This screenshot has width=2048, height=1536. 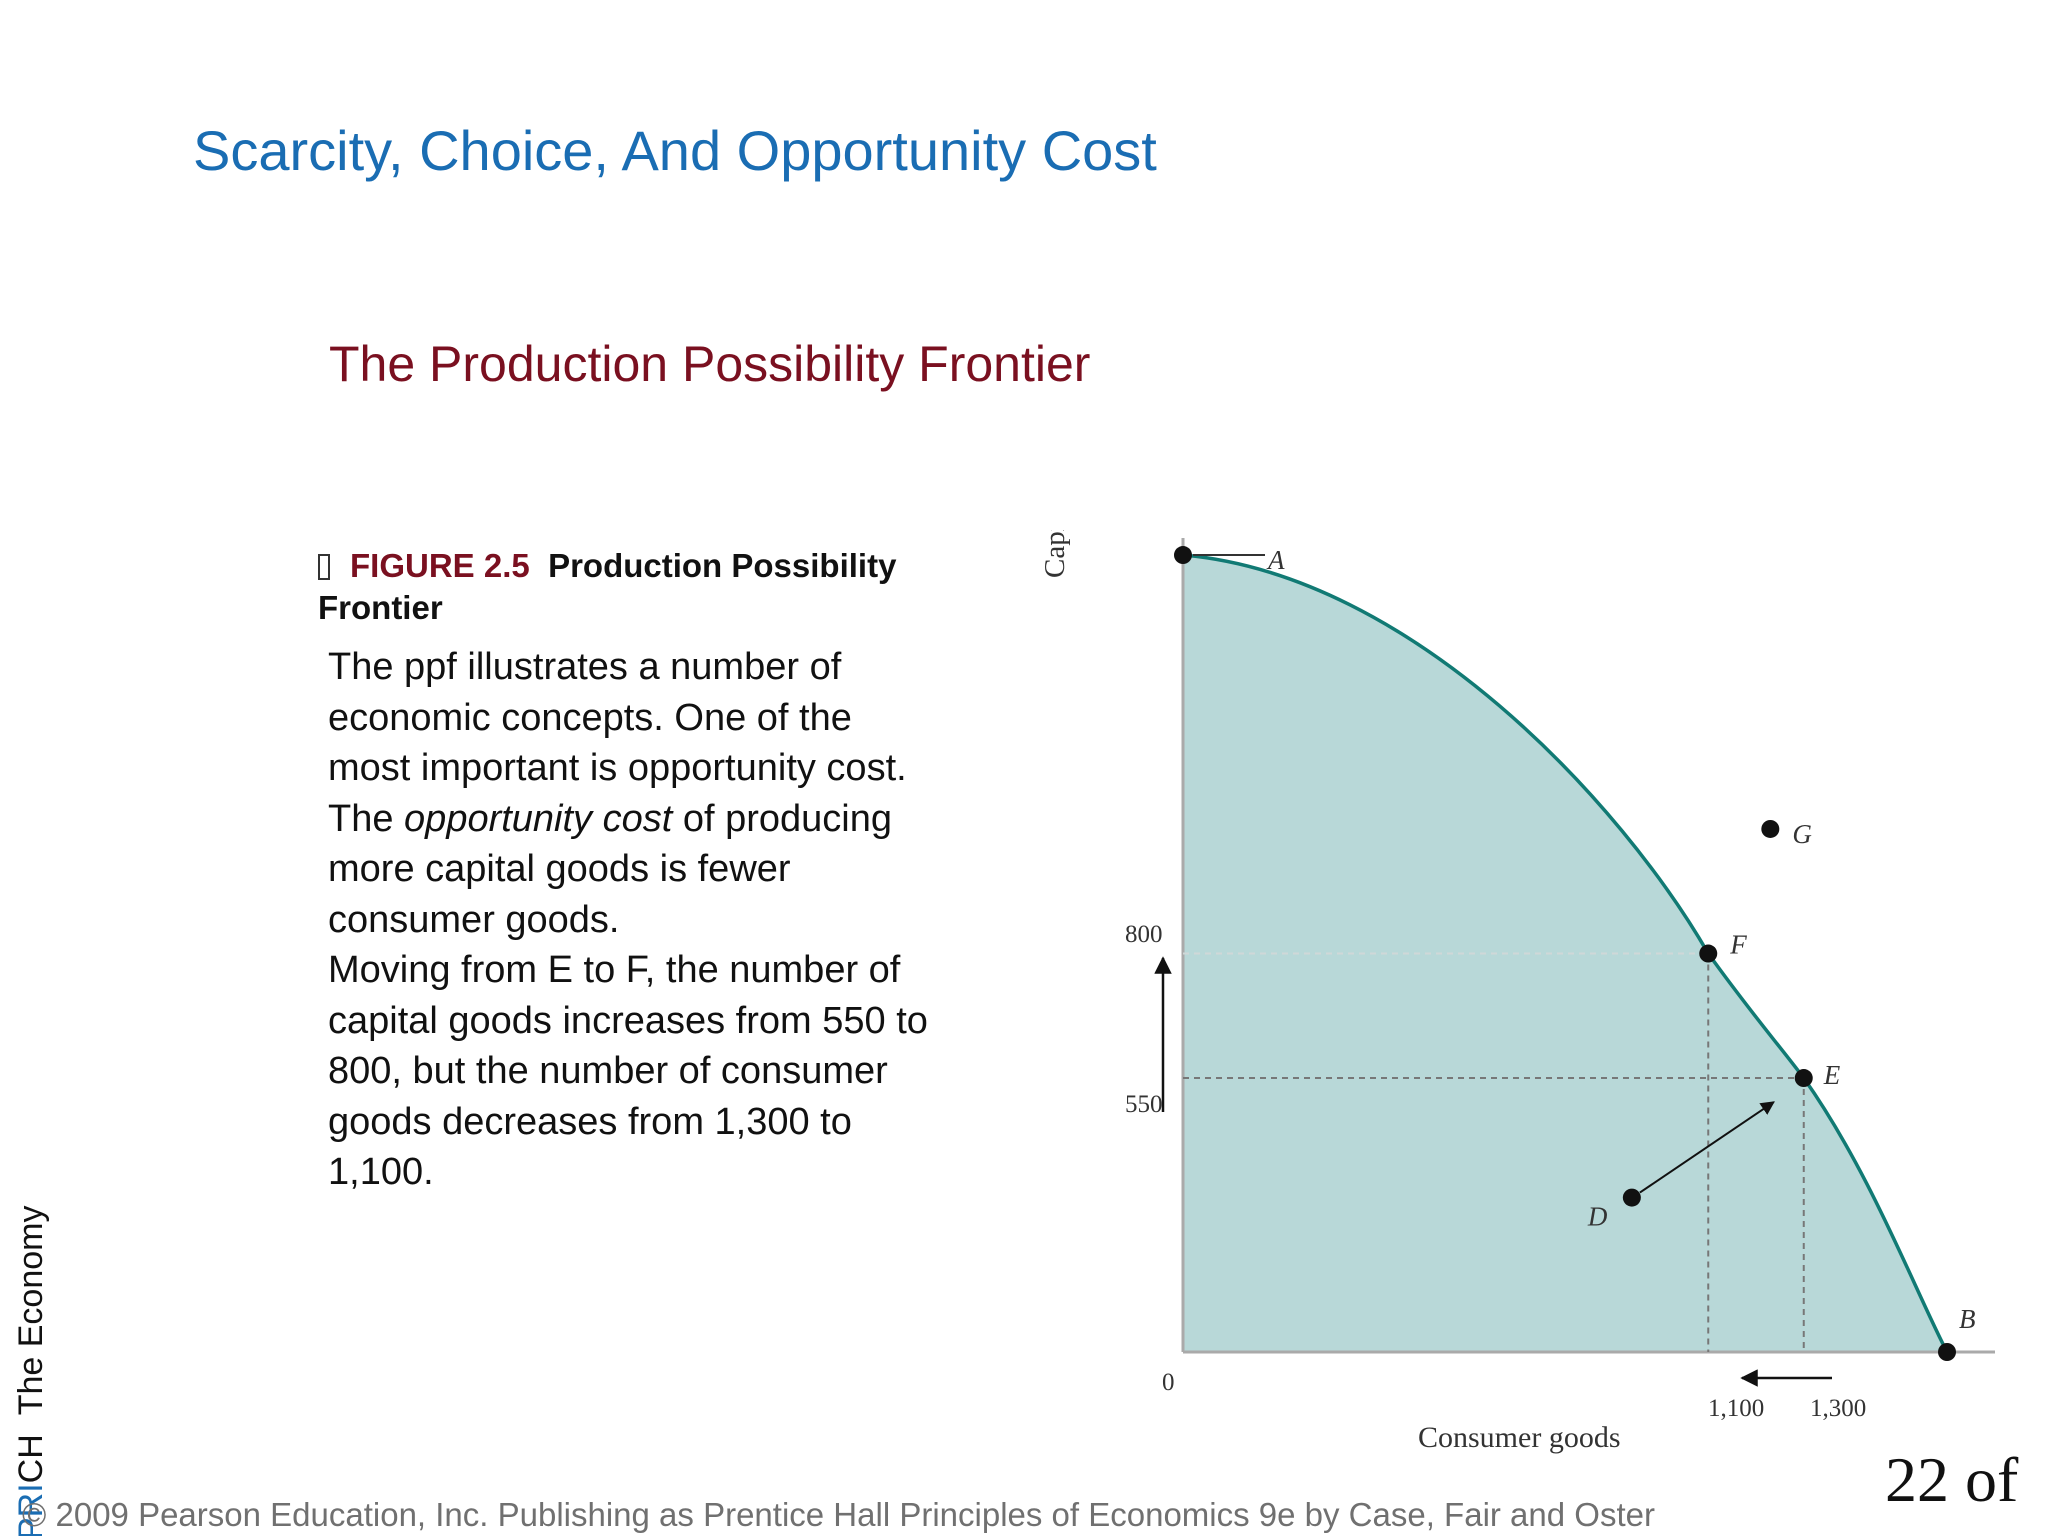 I want to click on y-axis-label: Capital goods, so click(x=1055, y=554).